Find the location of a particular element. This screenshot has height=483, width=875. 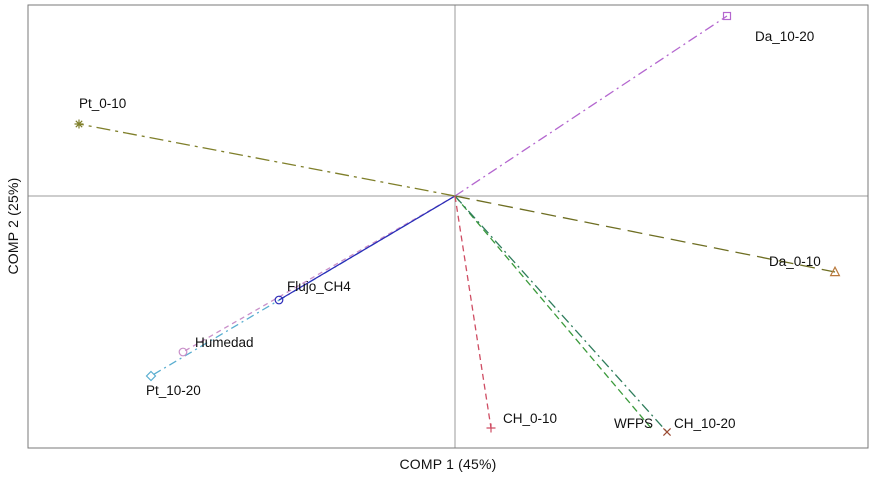

vector-pt-0-10-marker is located at coordinates (79, 124).